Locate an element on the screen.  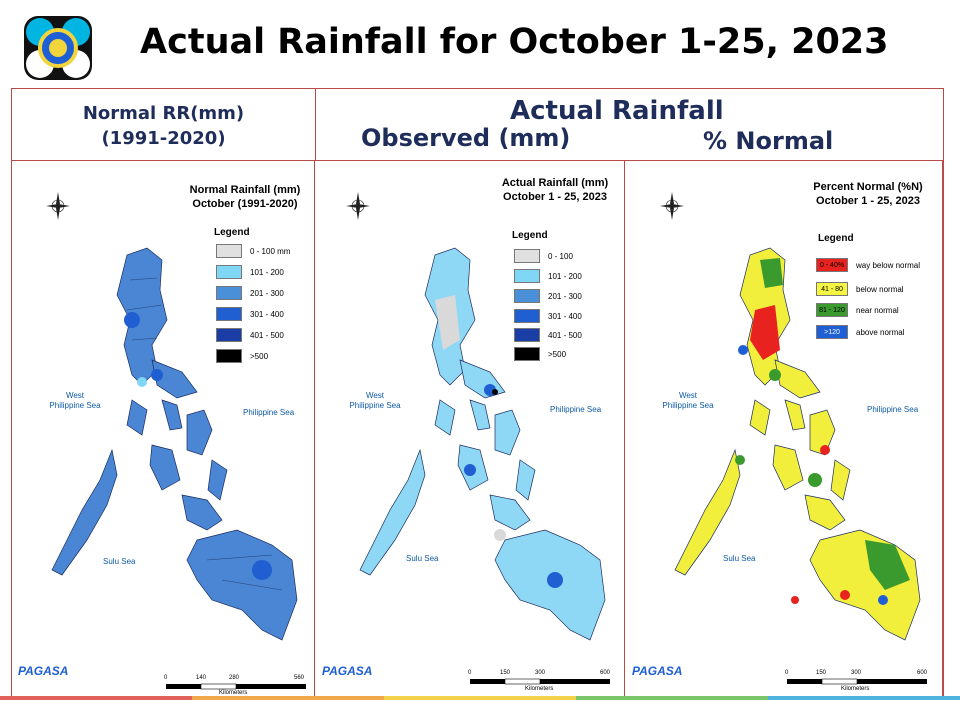
header-percent: % Normal is located at coordinates (768, 141).